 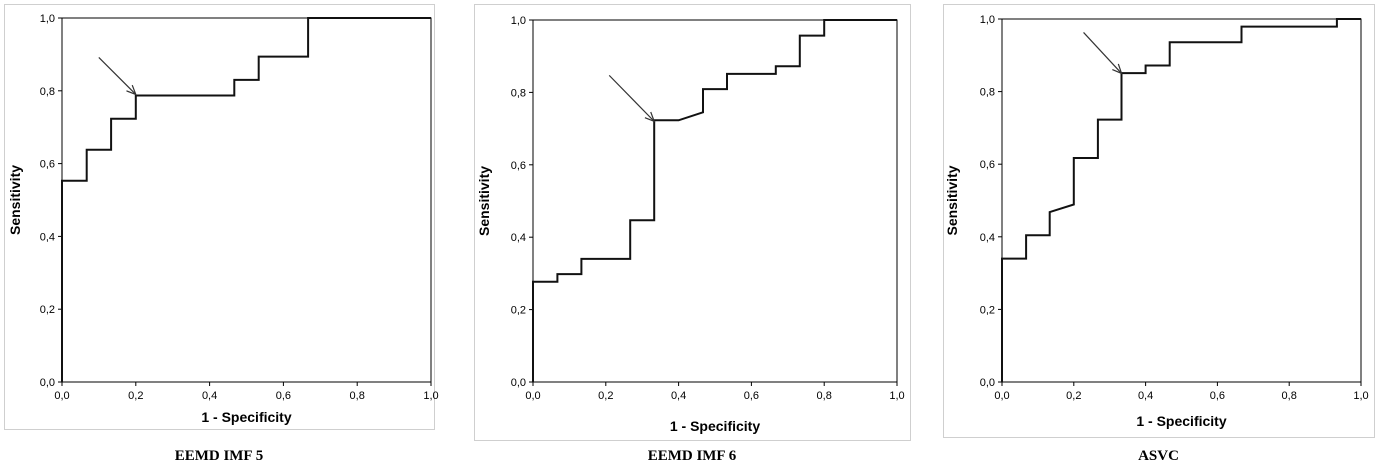 What do you see at coordinates (219, 456) in the screenshot?
I see `chart-caption: EEMD IMF 5` at bounding box center [219, 456].